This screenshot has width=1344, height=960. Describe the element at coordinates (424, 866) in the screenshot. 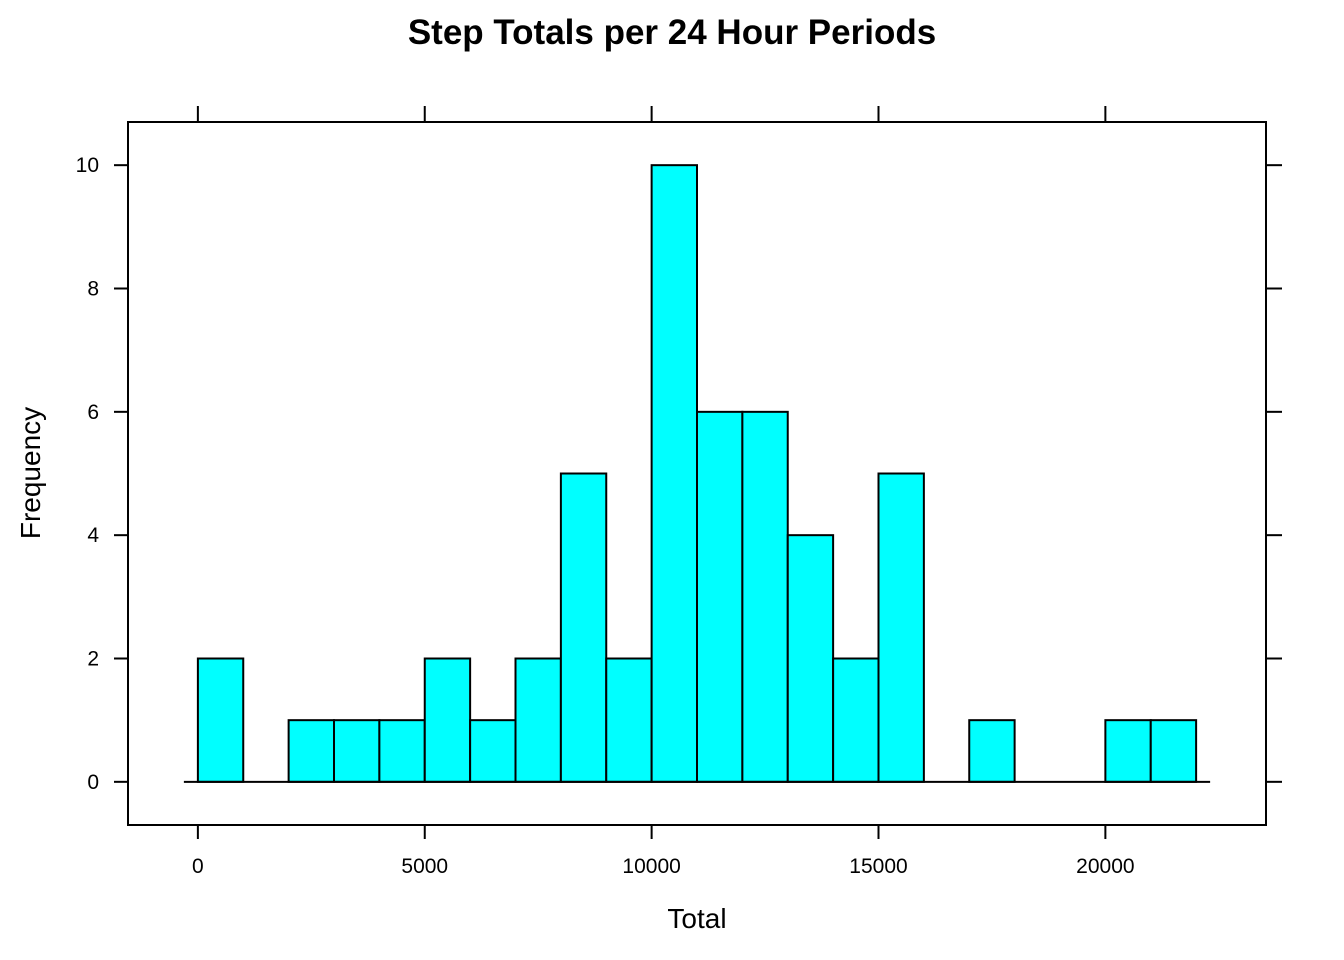

I see `x-tick-label-1: 5000` at that location.